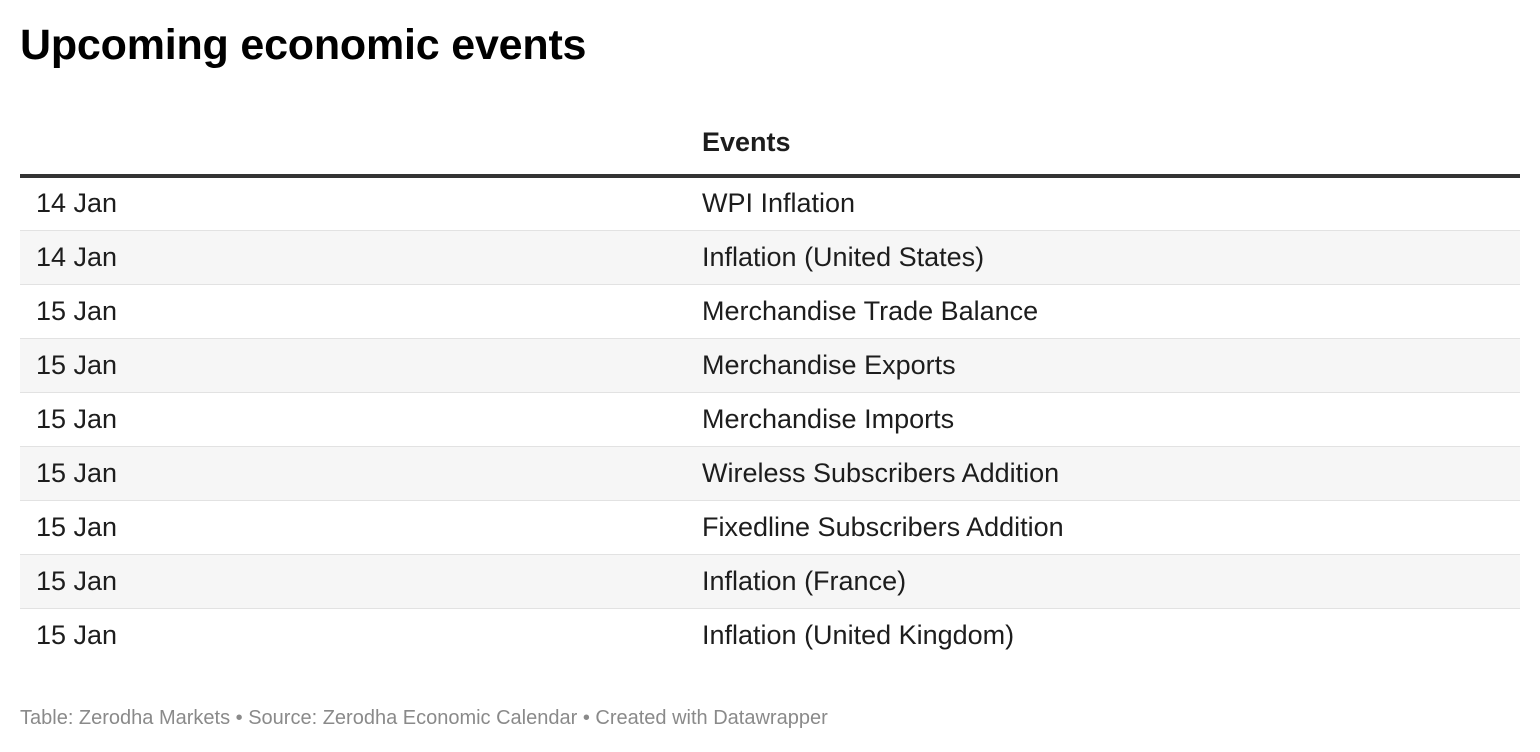 The height and width of the screenshot is (752, 1540). I want to click on table-row: 15 Jan Fixedline Subscribers Addition, so click(770, 527).